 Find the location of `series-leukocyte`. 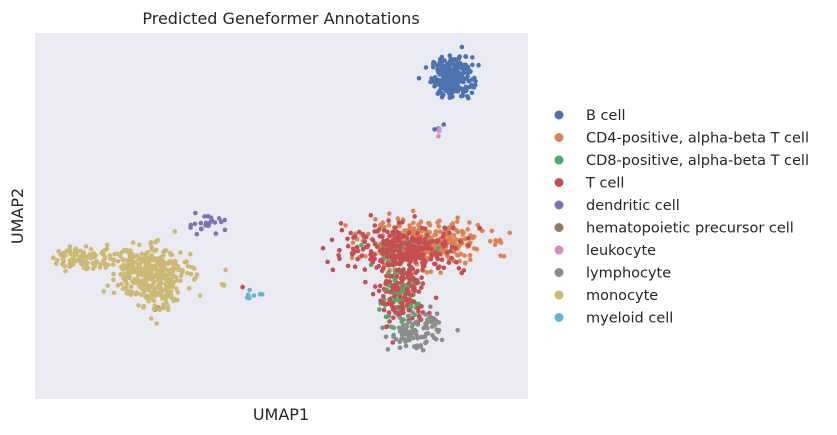

series-leukocyte is located at coordinates (439, 132).